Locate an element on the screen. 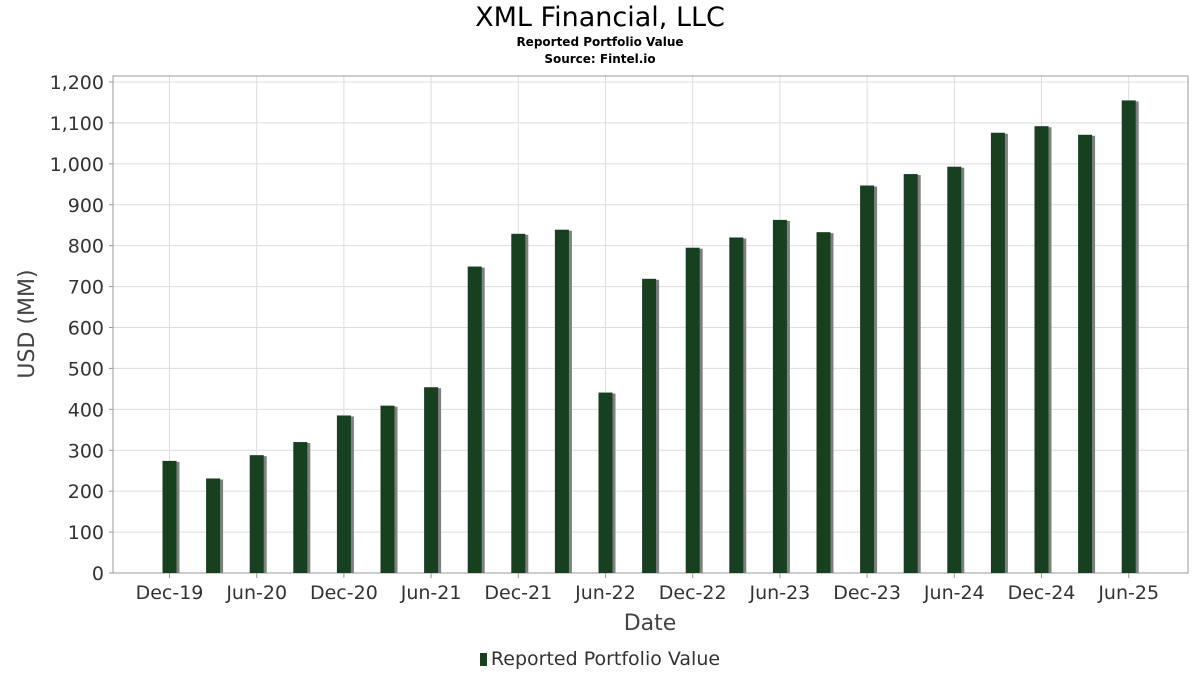 This screenshot has width=1200, height=675. chart-source: Source: Fintel.io is located at coordinates (600, 59).